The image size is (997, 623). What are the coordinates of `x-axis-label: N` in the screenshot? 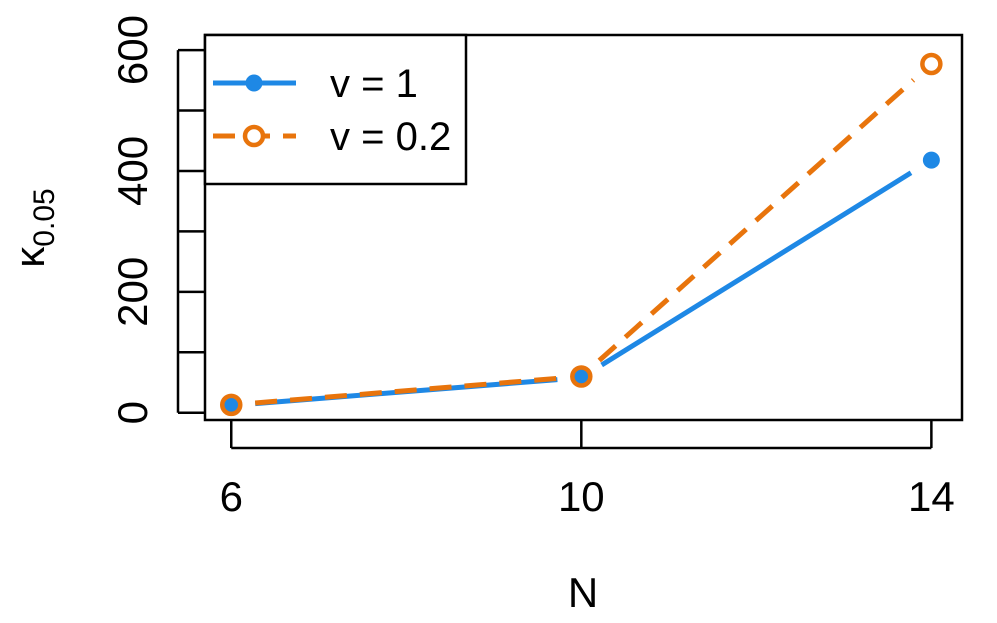 It's located at (583, 592).